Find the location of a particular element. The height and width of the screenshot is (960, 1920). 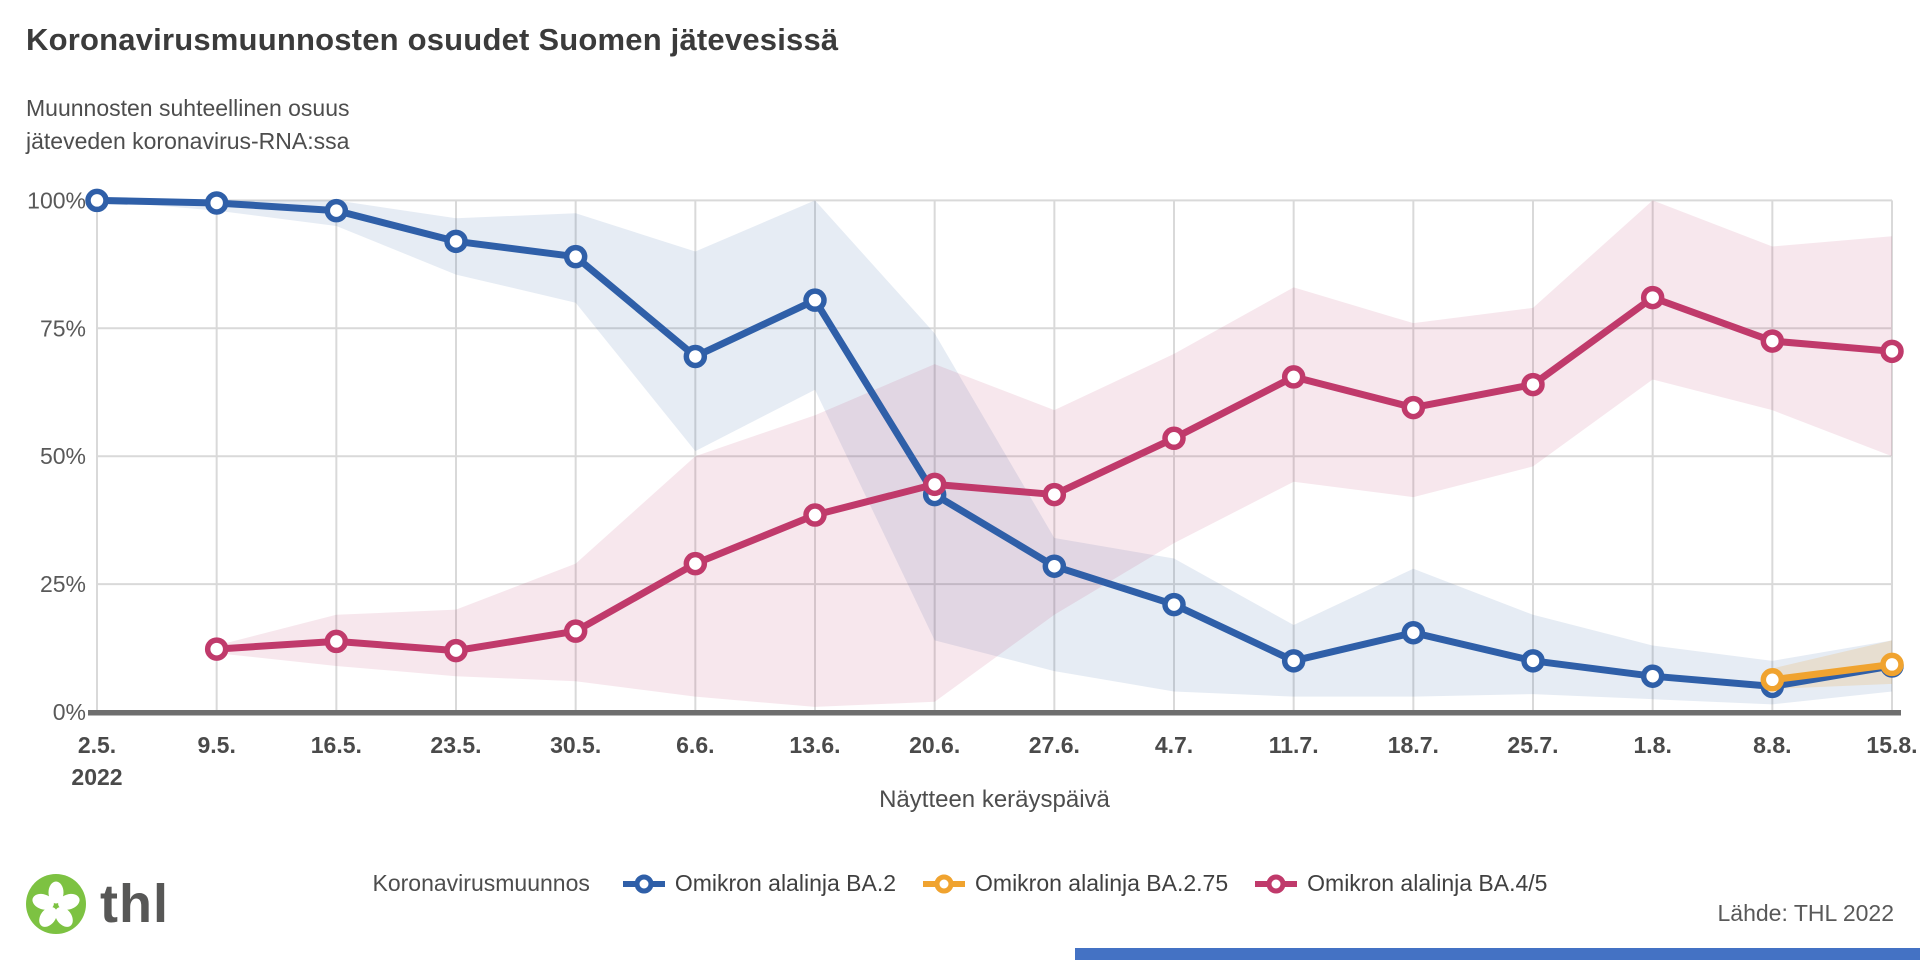

legend-item-ba275: Omikron alalinja BA.2.75 is located at coordinates (1075, 883).